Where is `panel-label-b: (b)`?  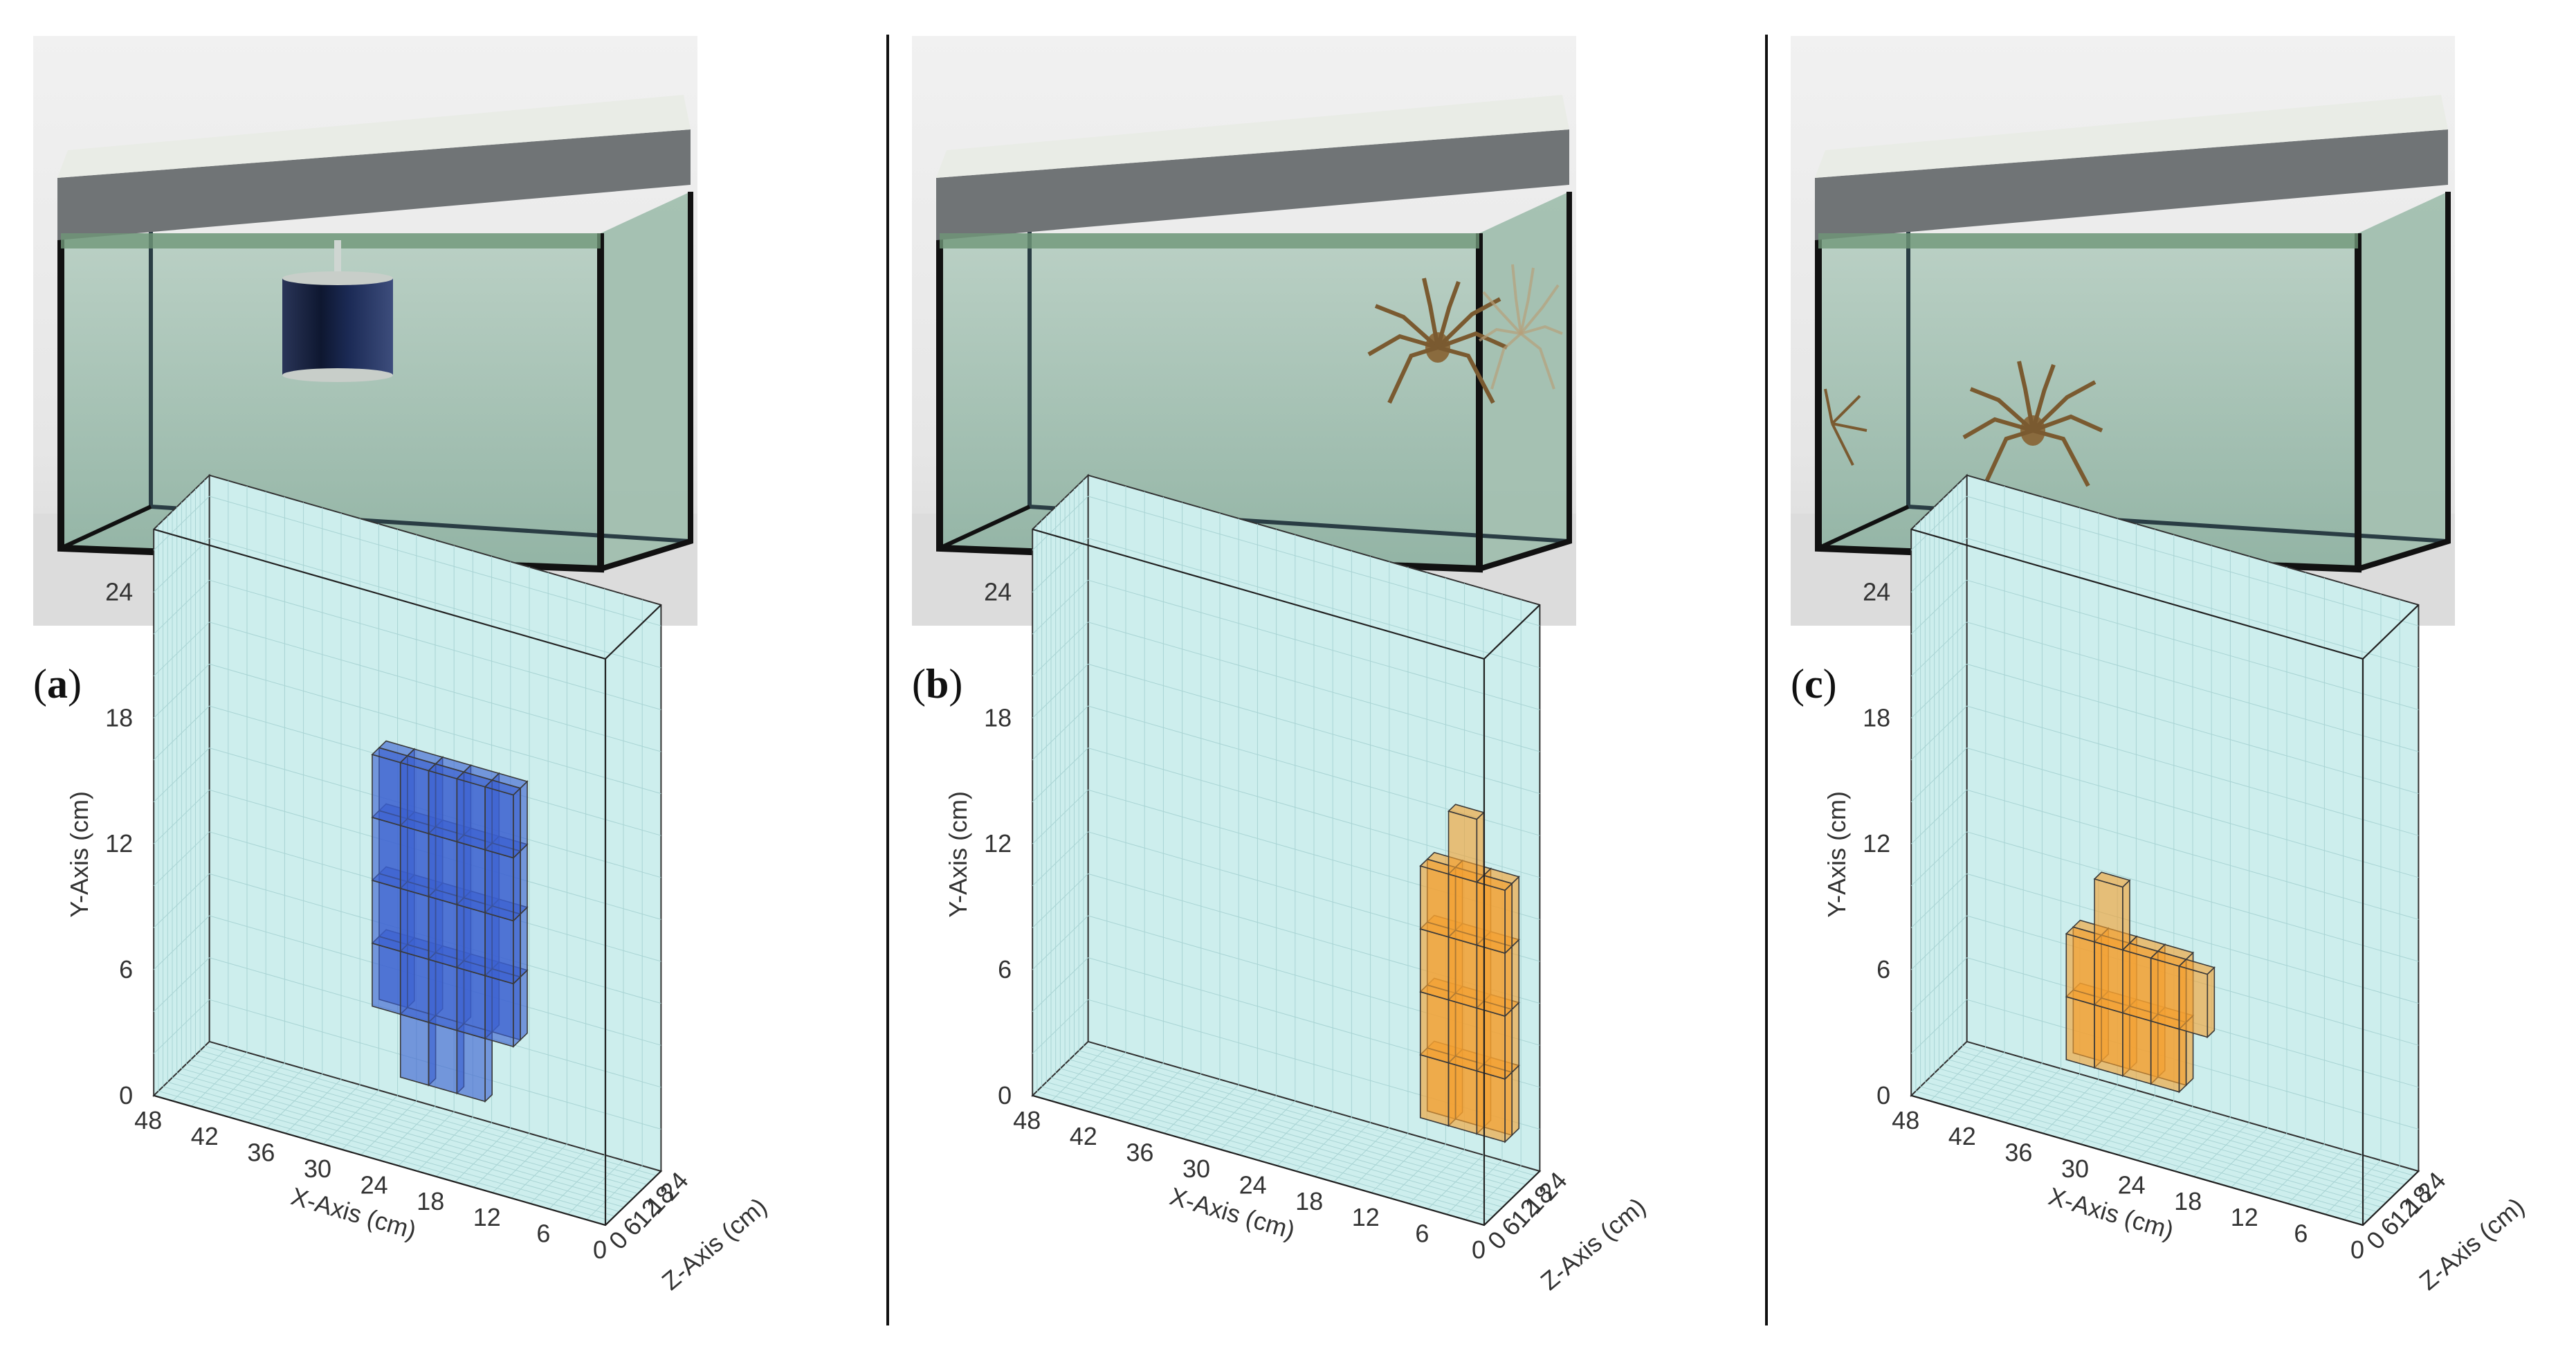
panel-label-b: (b) is located at coordinates (937, 684).